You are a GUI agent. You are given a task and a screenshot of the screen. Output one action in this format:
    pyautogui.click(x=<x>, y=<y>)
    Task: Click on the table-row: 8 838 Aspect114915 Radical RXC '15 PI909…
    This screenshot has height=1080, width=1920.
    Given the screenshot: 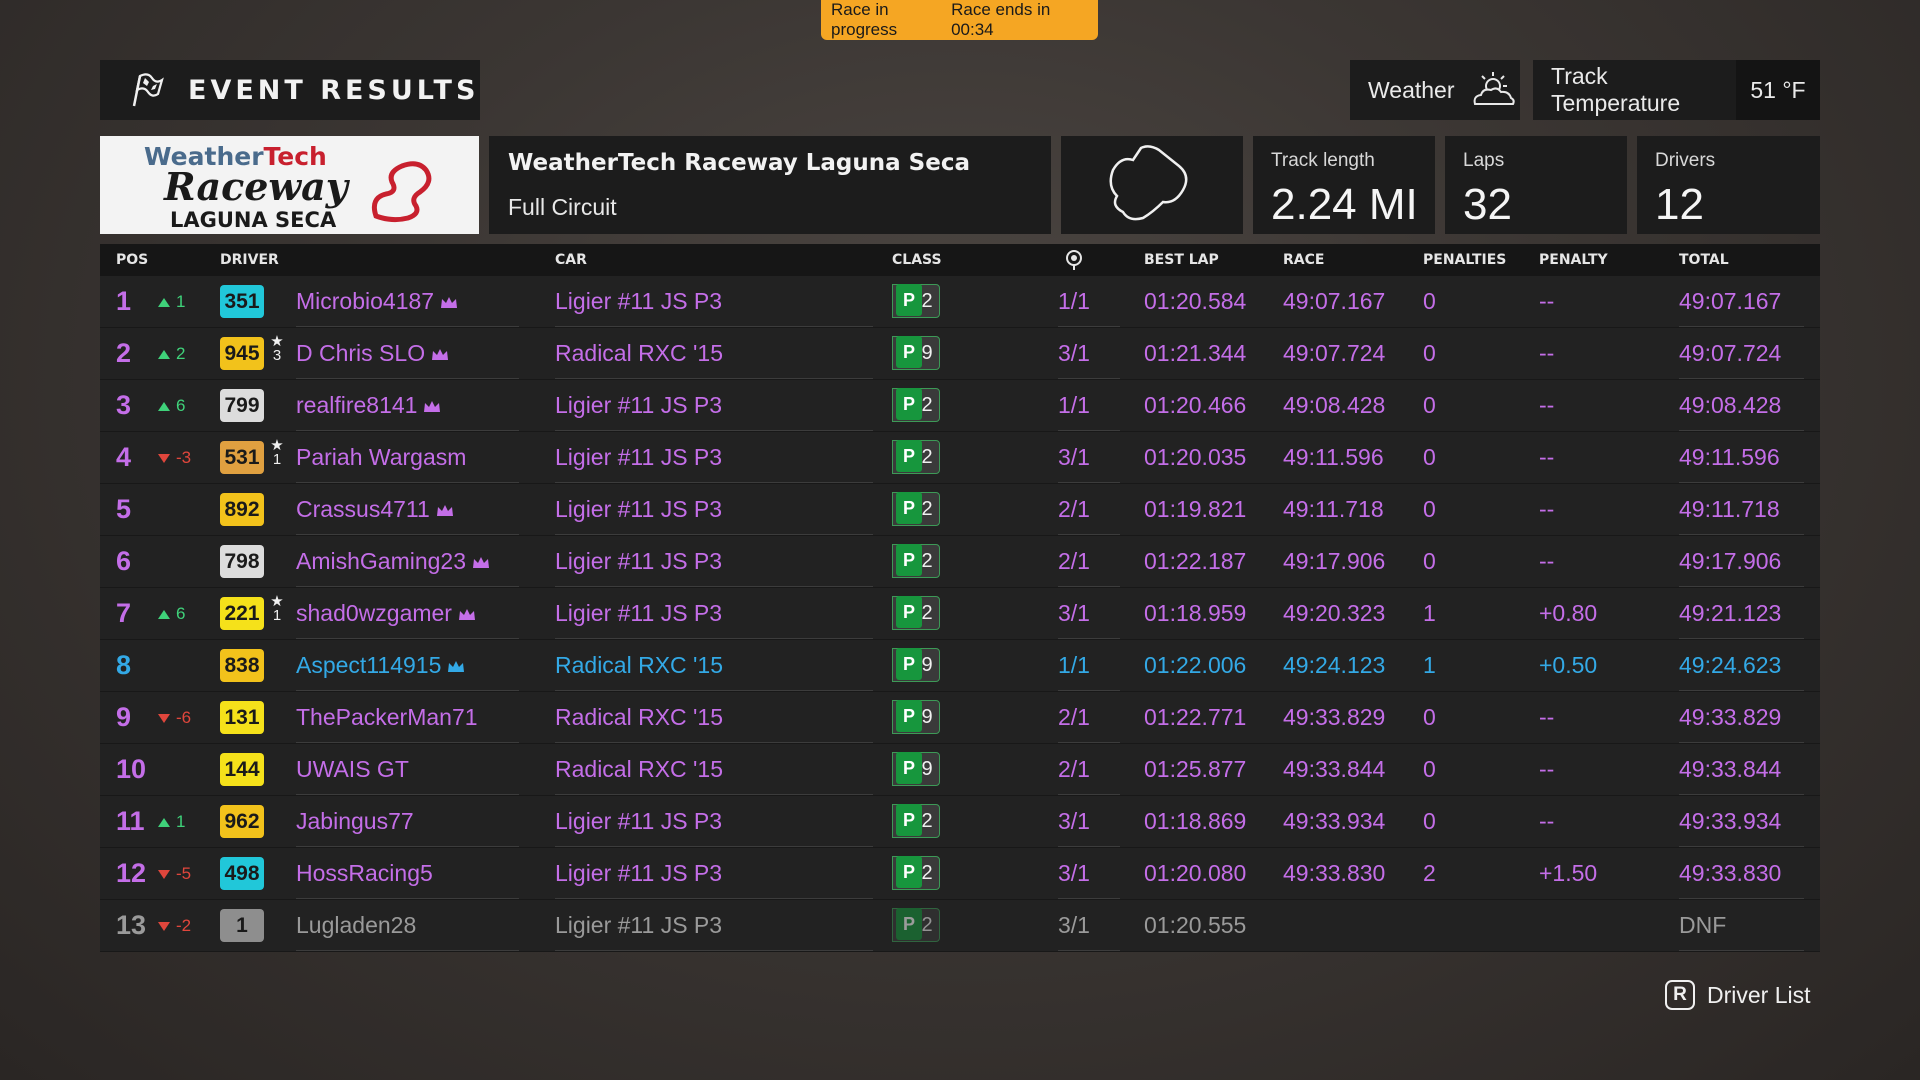 What is the action you would take?
    pyautogui.click(x=960, y=666)
    